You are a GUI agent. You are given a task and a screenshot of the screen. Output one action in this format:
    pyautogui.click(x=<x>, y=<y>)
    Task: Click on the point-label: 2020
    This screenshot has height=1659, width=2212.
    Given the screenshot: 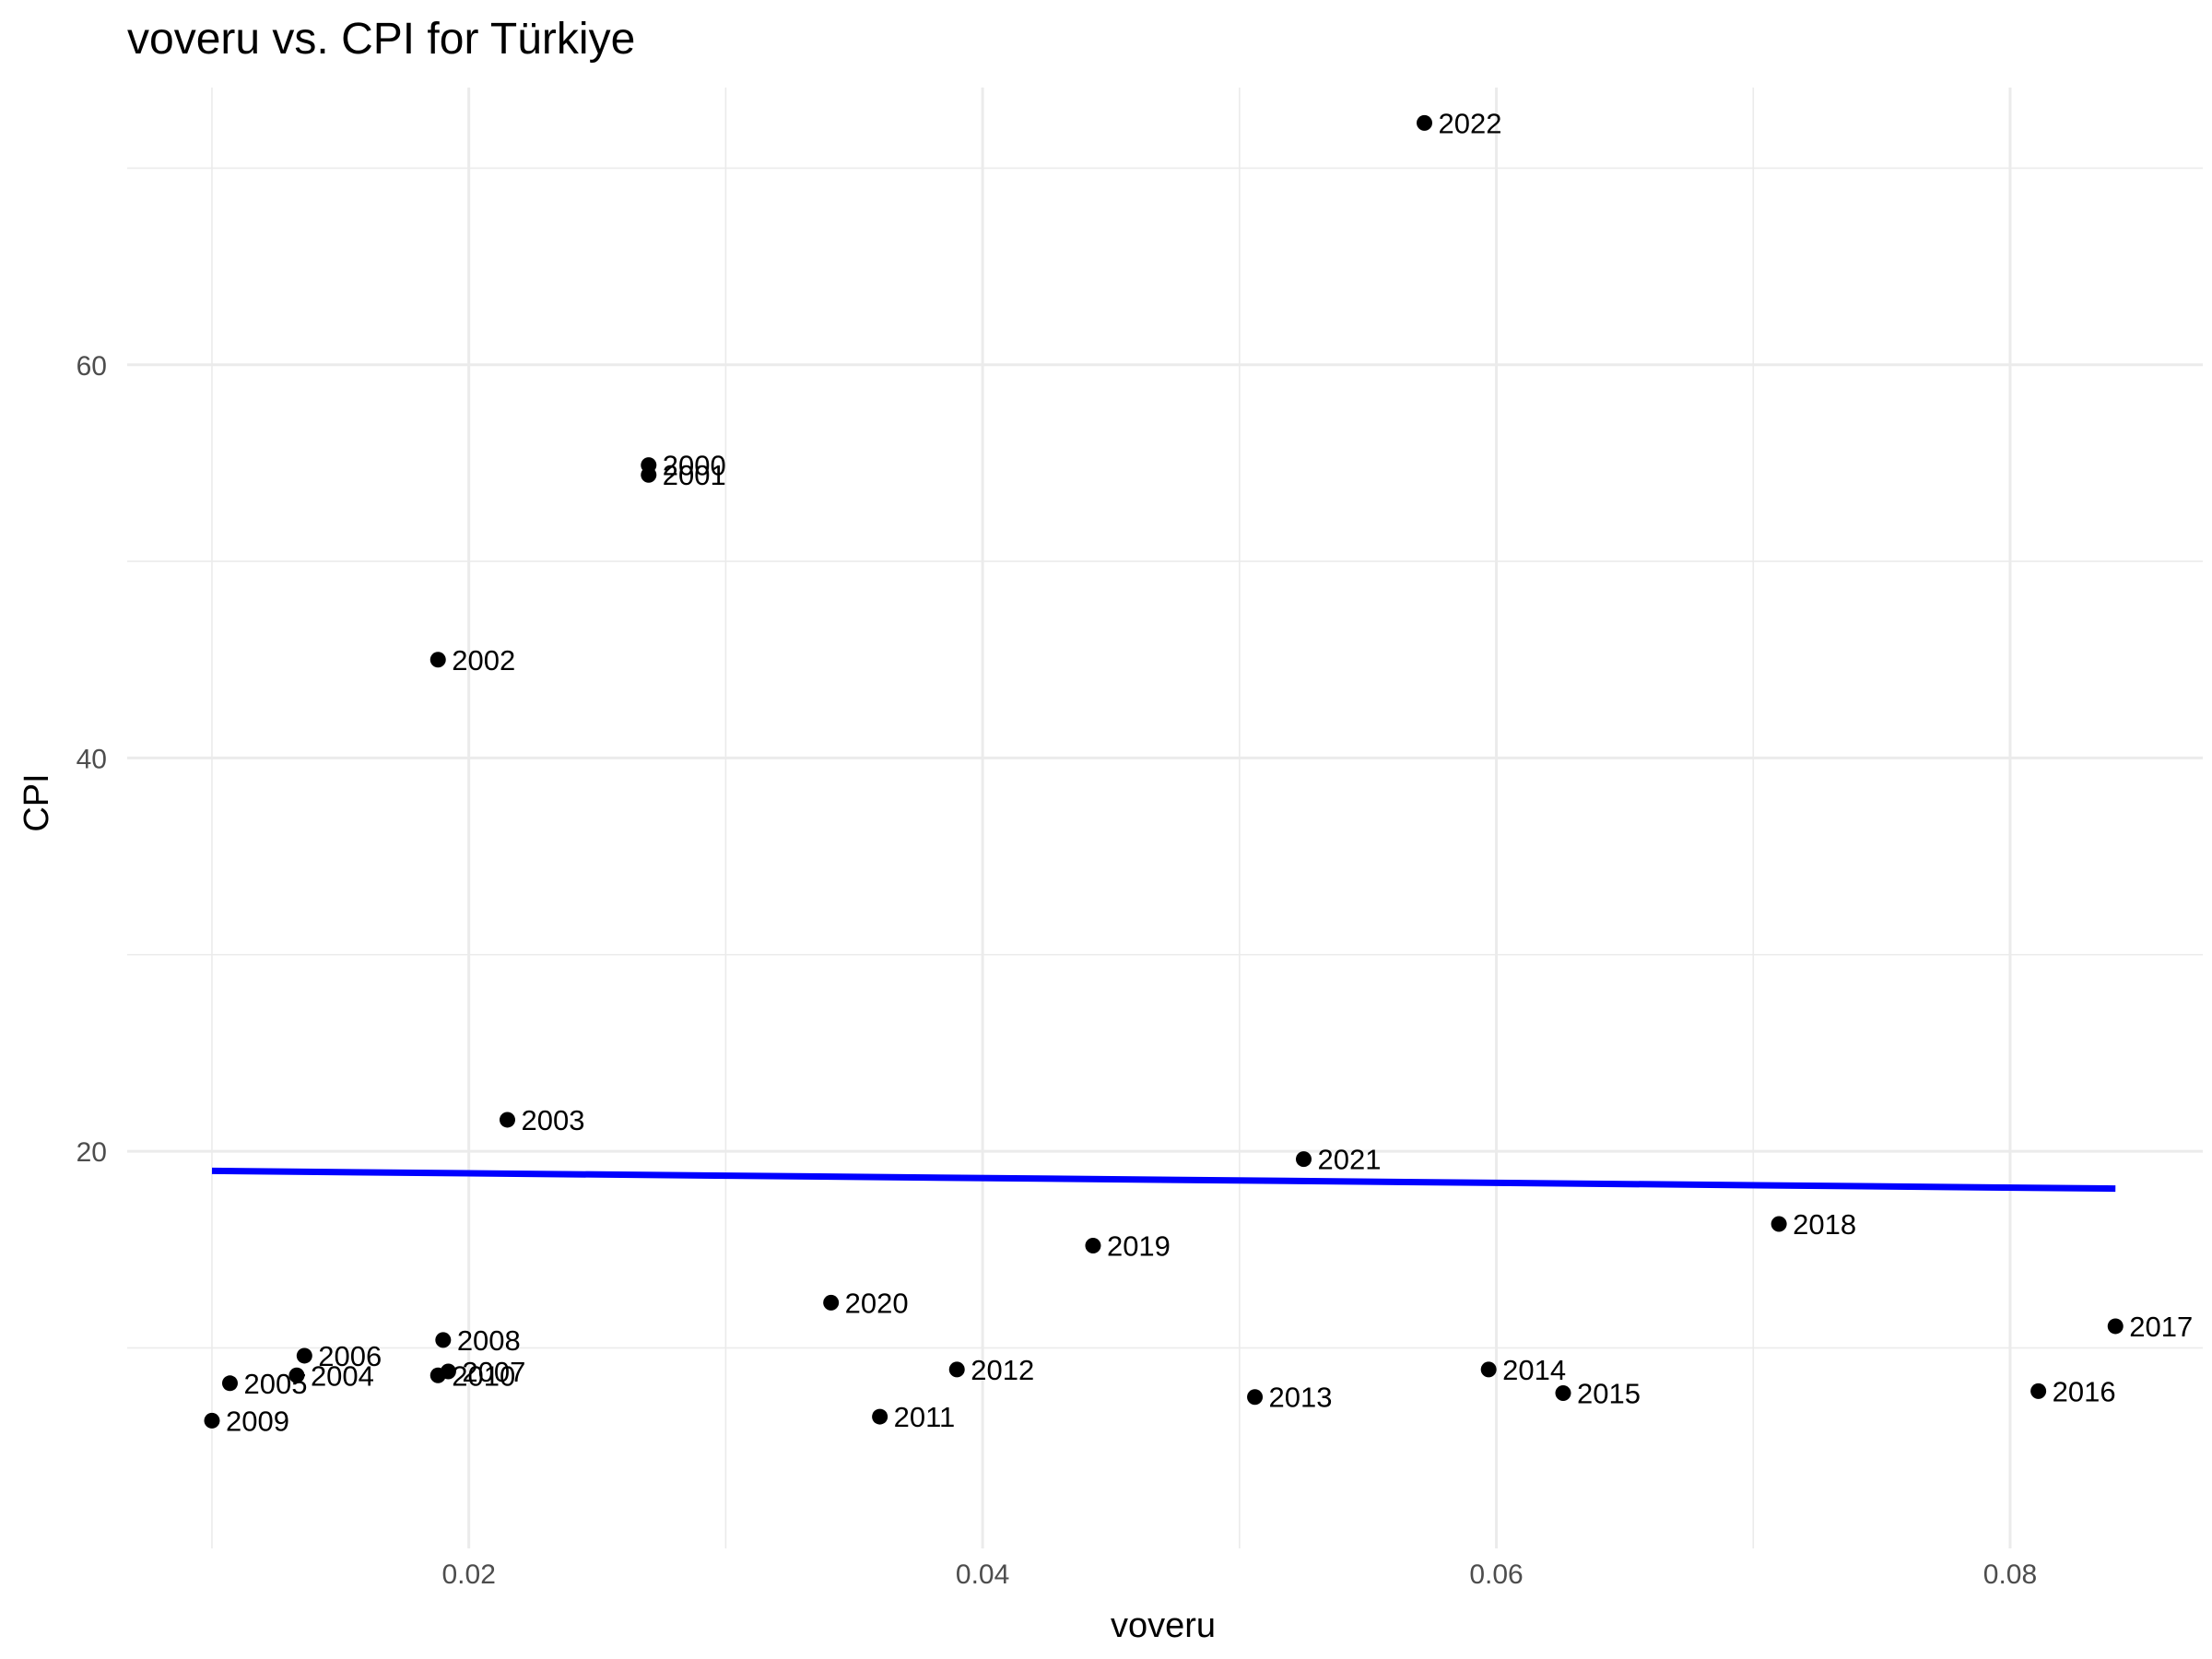 What is the action you would take?
    pyautogui.click(x=877, y=1303)
    